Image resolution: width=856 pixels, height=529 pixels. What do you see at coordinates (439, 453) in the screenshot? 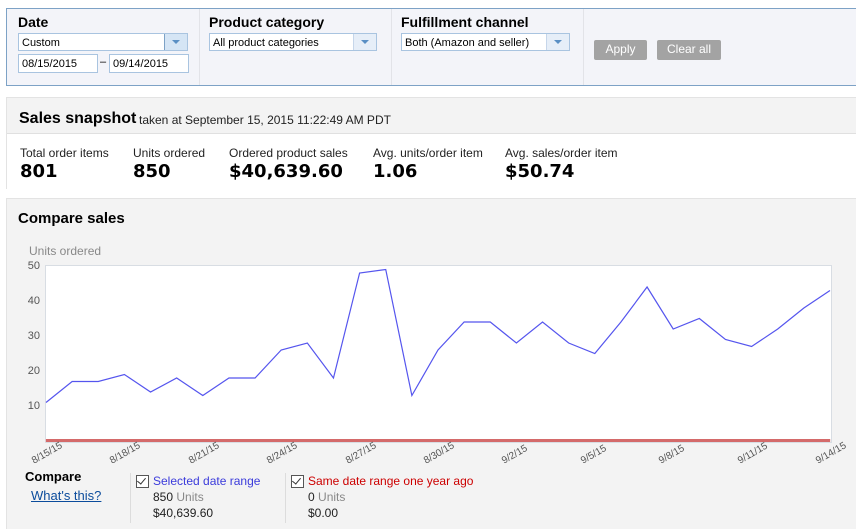
I see `x-tick-label: 8/30/15` at bounding box center [439, 453].